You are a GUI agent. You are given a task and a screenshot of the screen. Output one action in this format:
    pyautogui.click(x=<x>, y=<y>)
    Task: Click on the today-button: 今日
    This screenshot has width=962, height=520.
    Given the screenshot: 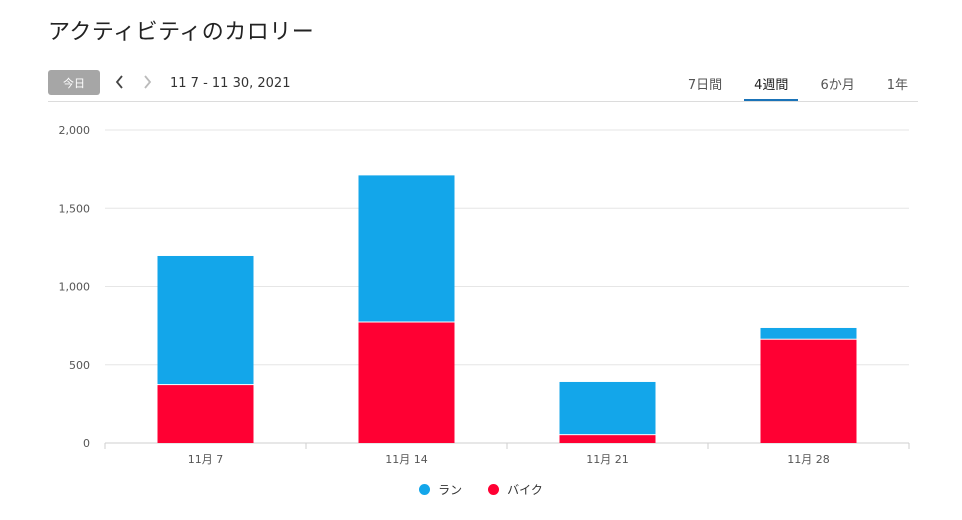 What is the action you would take?
    pyautogui.click(x=74, y=82)
    